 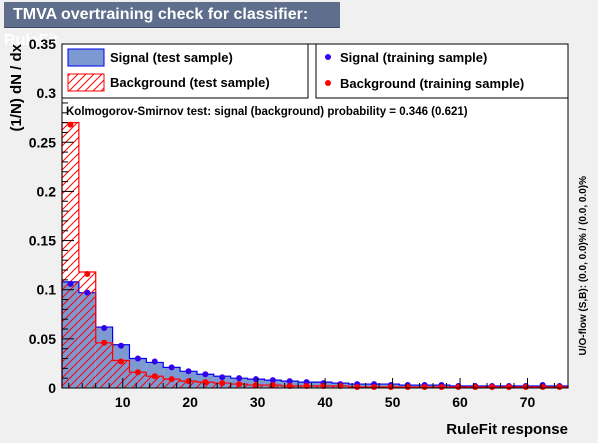 What do you see at coordinates (190, 82) in the screenshot?
I see `legend-label-background-test: Background (test sample)` at bounding box center [190, 82].